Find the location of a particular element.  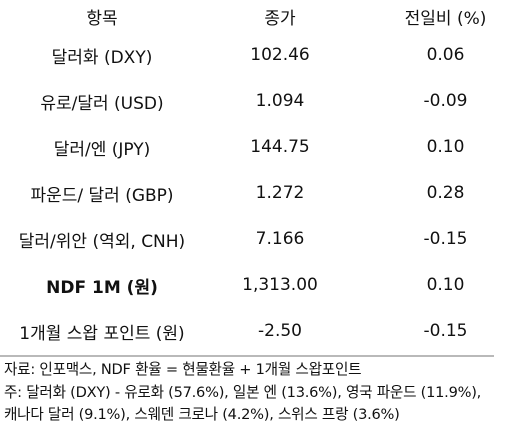

row-change: -0.09 is located at coordinates (445, 101).